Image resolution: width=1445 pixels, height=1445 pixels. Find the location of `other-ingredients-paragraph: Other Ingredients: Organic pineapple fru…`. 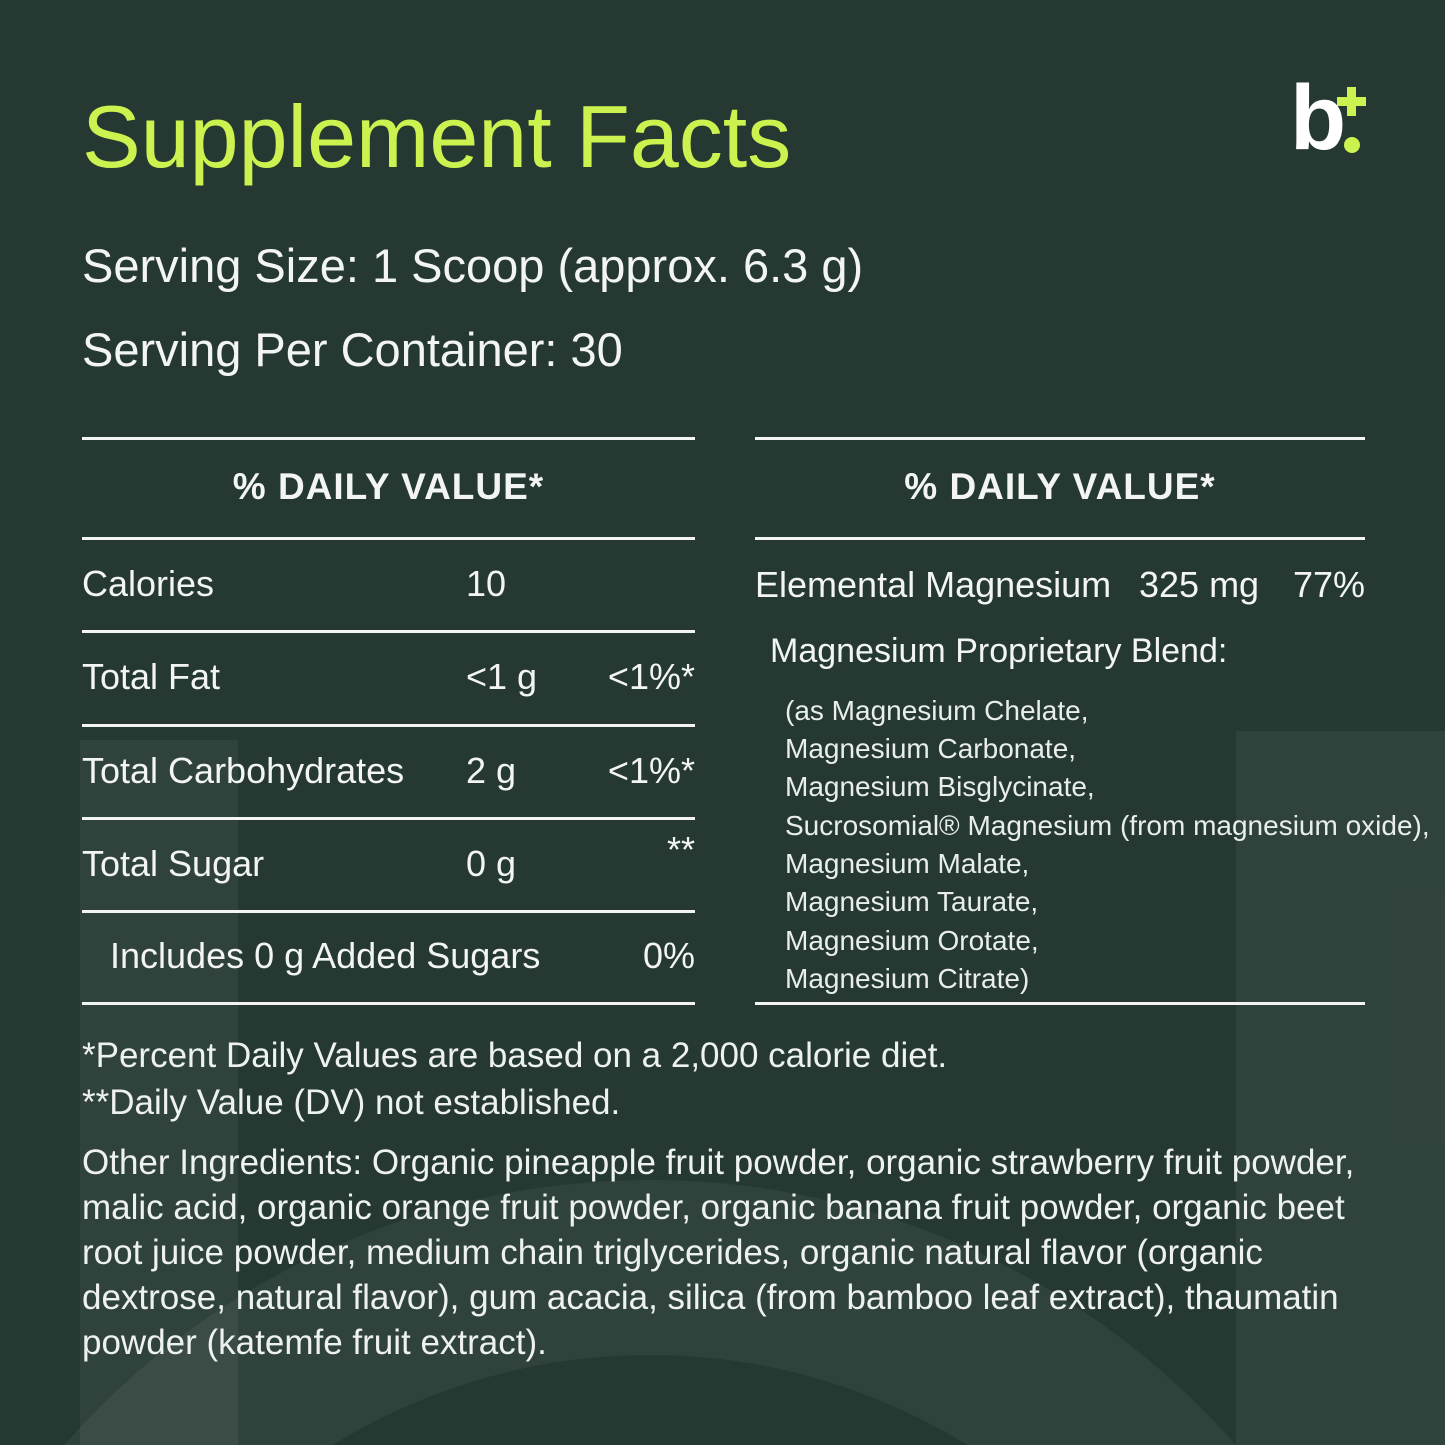

other-ingredients-paragraph: Other Ingredients: Organic pineapple fru… is located at coordinates (718, 1252).